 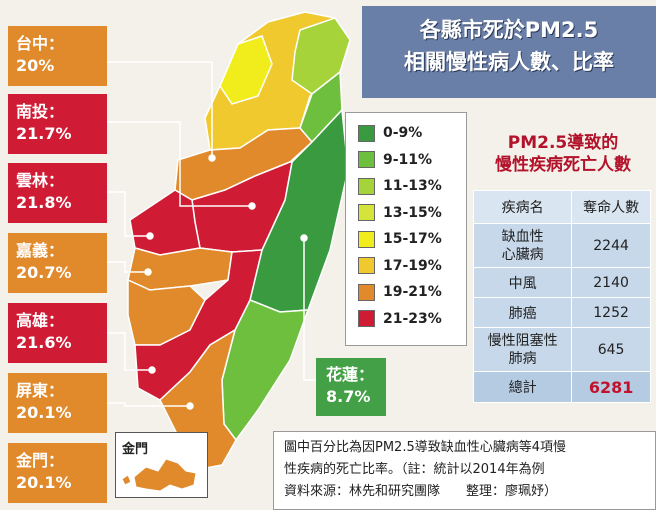 I want to click on map-title: 各縣市死於PM2.5 相關慢性病人數、比率, so click(x=509, y=52).